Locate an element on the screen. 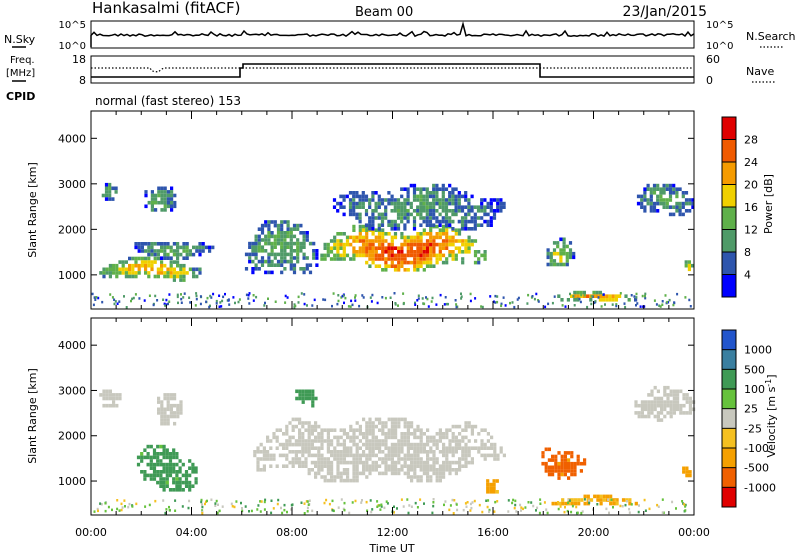 The height and width of the screenshot is (554, 800). power-colorbar-tick-label-5: 24 is located at coordinates (751, 162).